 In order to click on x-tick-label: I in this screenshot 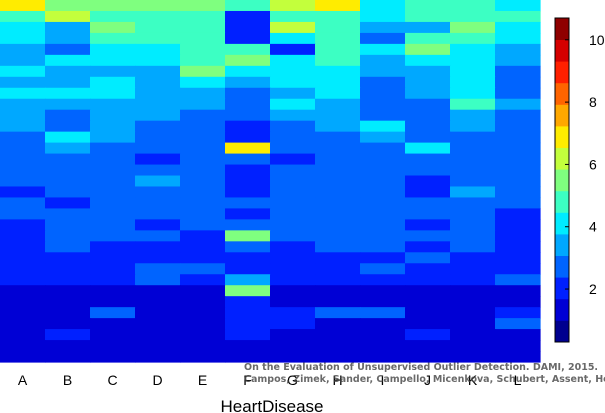, I will do `click(383, 380)`.